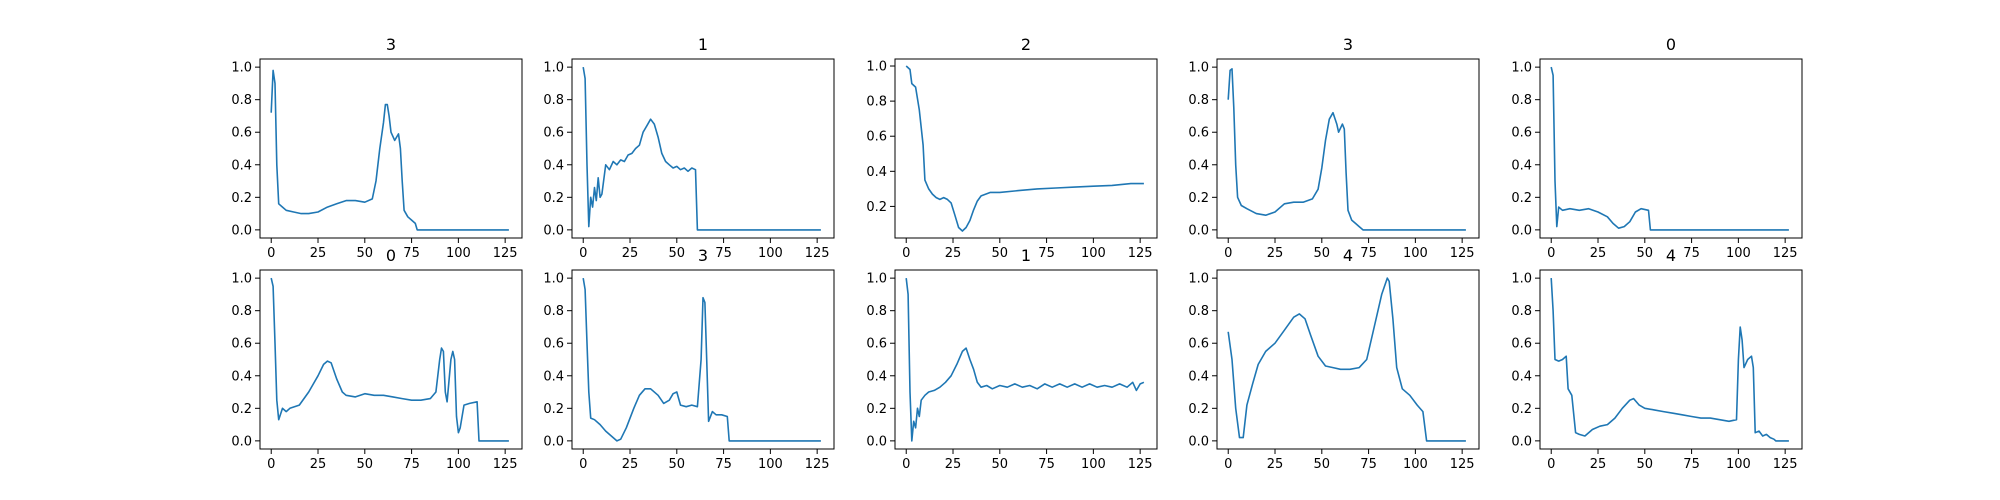  What do you see at coordinates (1334, 148) in the screenshot?
I see `subplot-4: 3 0 25 50 75 100 125 0.0 0.2 0.4 0.6 0.8 1.0` at bounding box center [1334, 148].